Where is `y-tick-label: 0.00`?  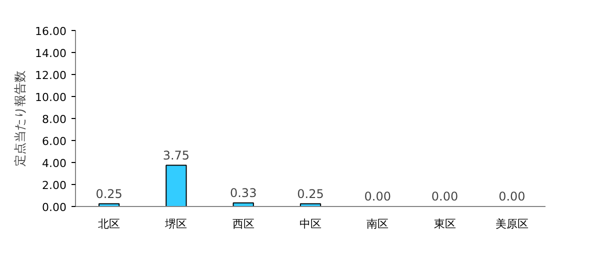
y-tick-label: 0.00 is located at coordinates (54, 207).